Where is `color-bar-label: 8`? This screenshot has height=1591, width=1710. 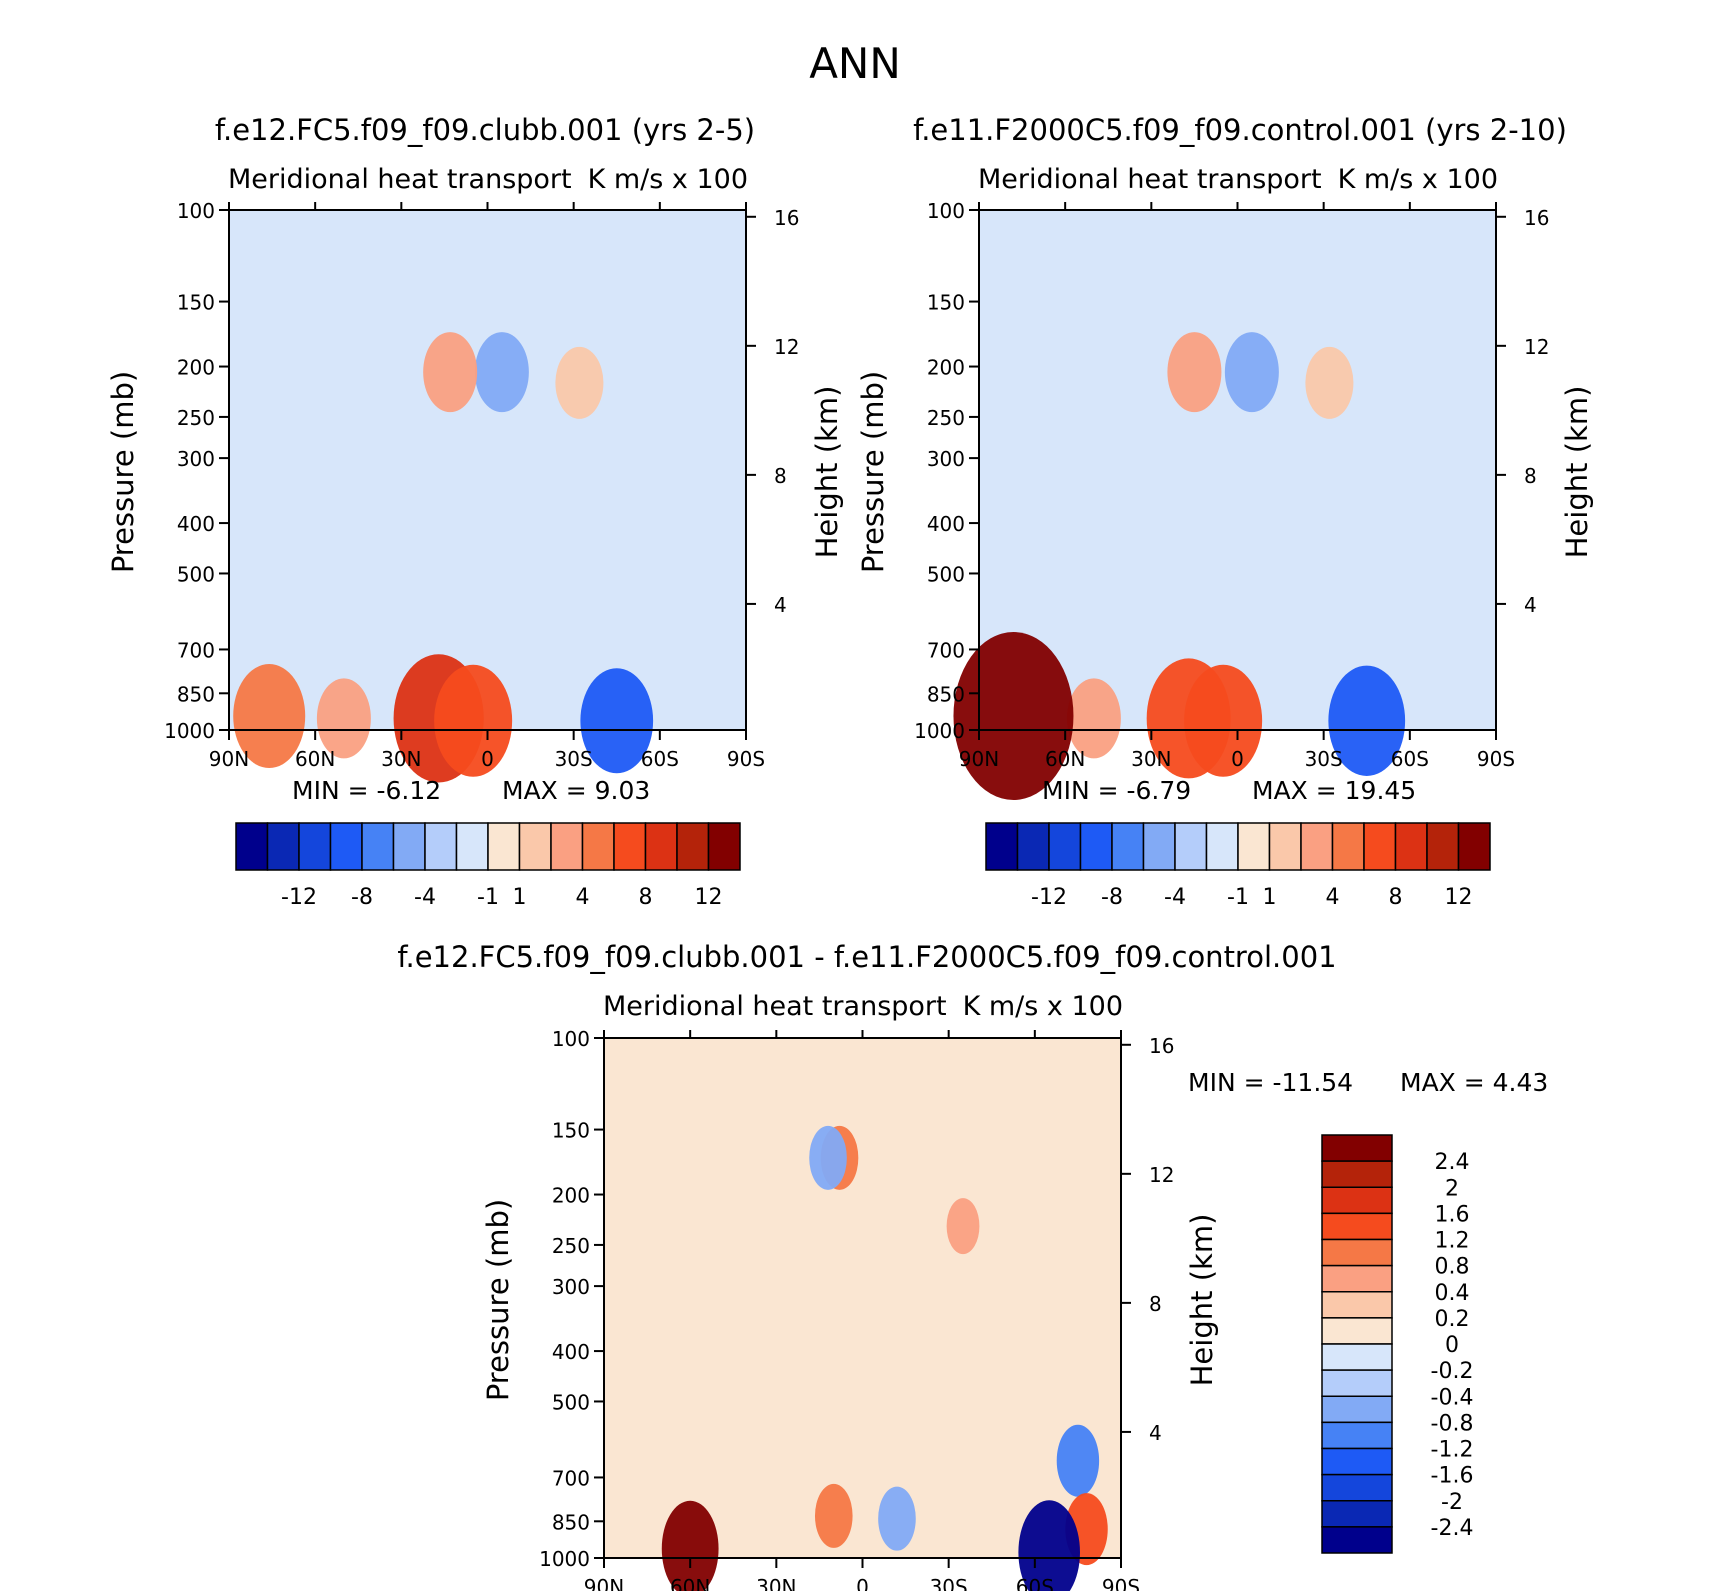
color-bar-label: 8 is located at coordinates (1396, 897).